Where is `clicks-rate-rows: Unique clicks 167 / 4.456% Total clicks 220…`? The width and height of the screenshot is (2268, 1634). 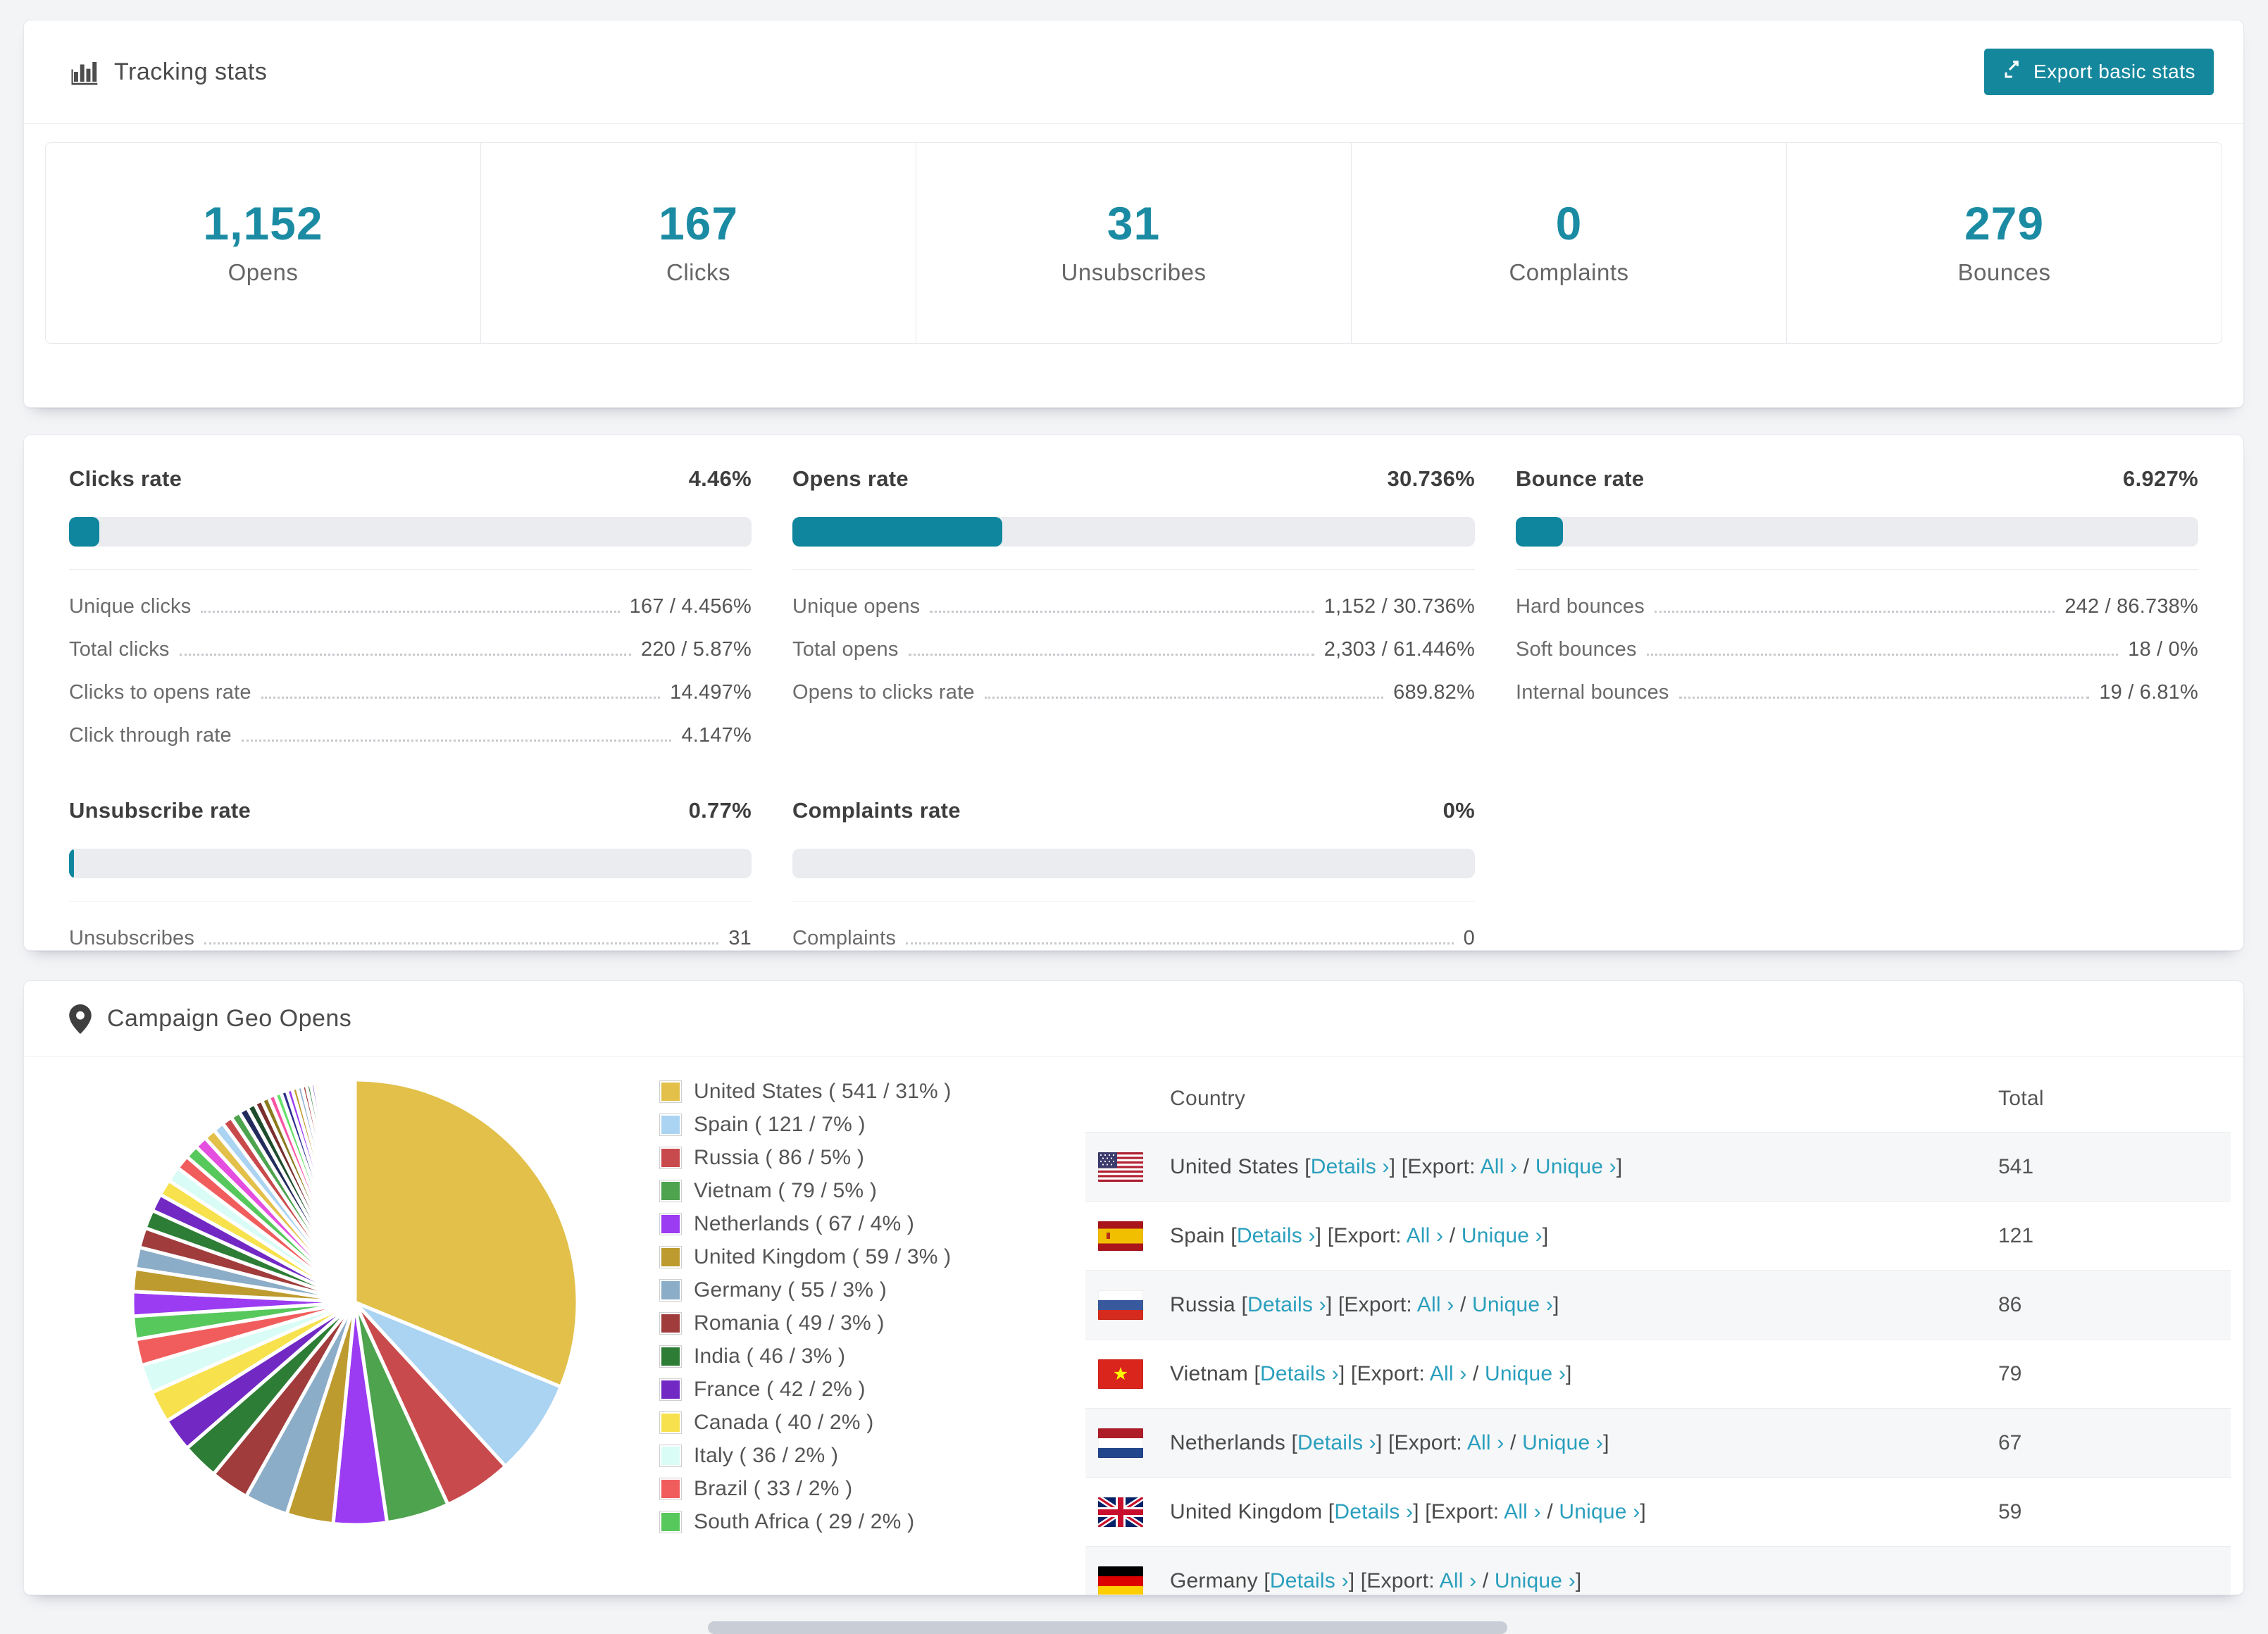
clicks-rate-rows: Unique clicks 167 / 4.456% Total clicks 220… is located at coordinates (411, 658).